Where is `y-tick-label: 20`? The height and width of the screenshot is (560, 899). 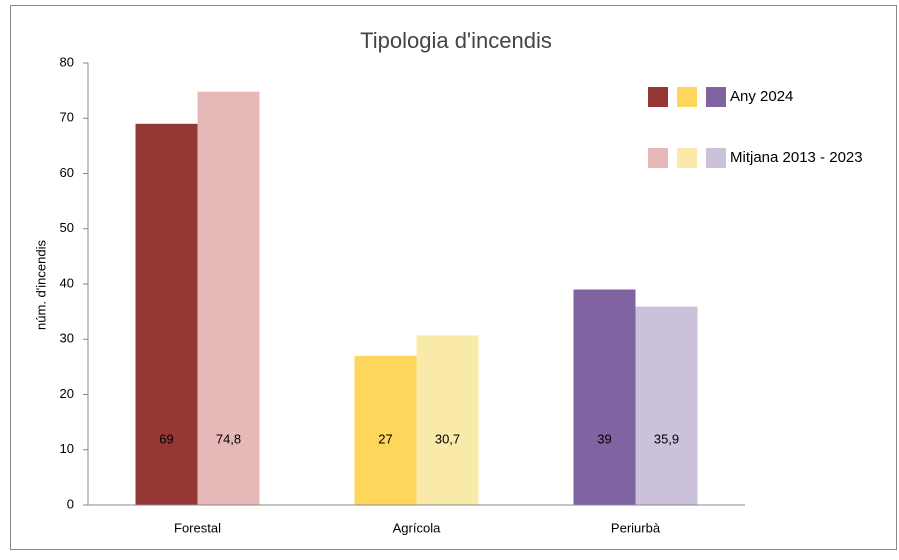 y-tick-label: 20 is located at coordinates (67, 393).